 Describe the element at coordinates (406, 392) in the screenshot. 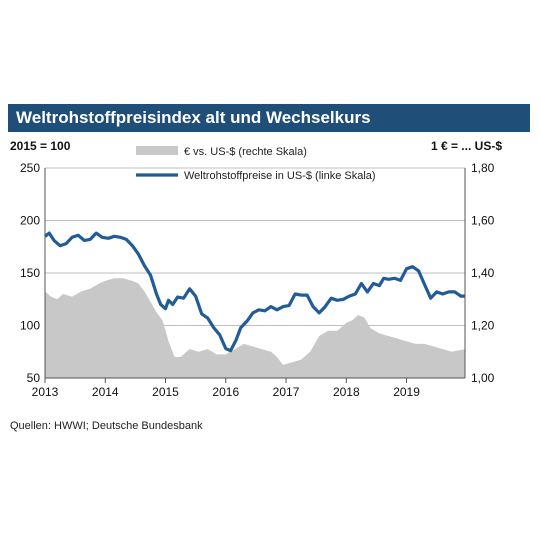

I see `x-tick-label: 2019` at that location.